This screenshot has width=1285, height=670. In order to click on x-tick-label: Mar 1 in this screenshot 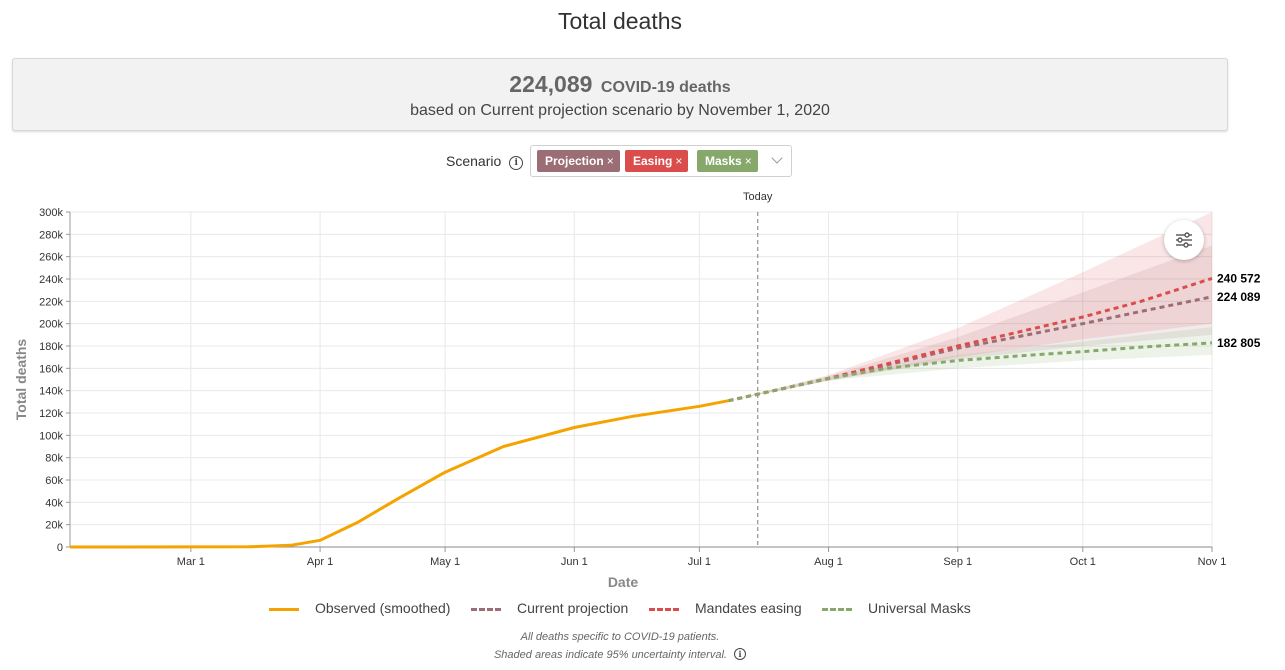, I will do `click(191, 562)`.